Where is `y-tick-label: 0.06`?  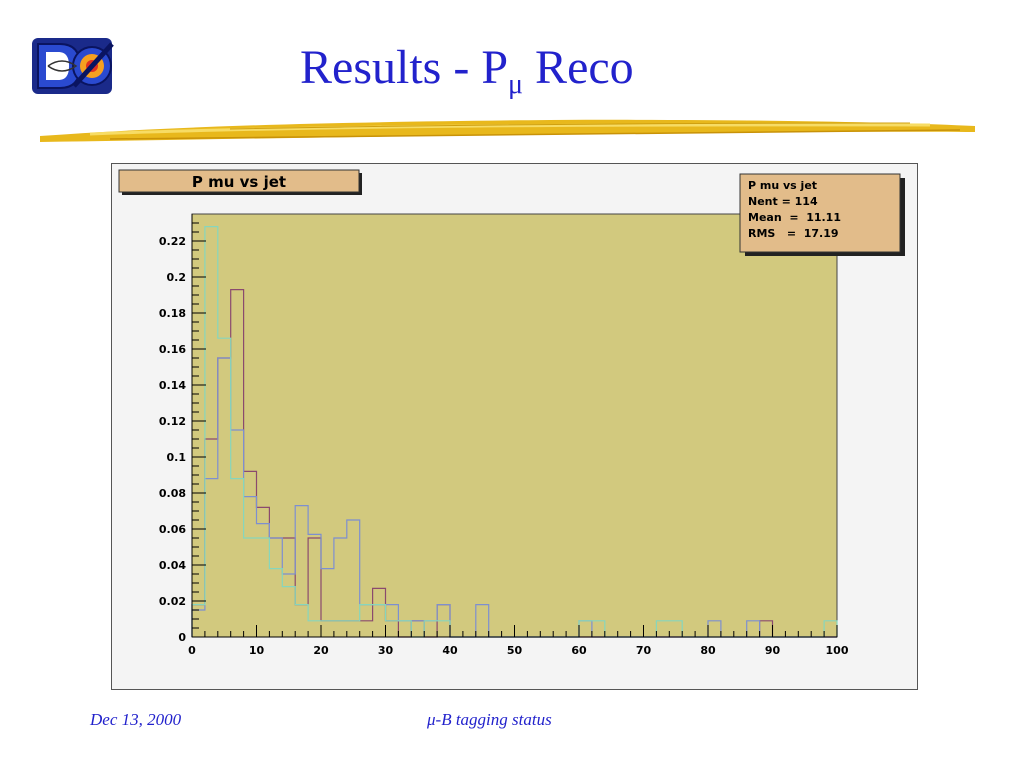
y-tick-label: 0.06 is located at coordinates (172, 529).